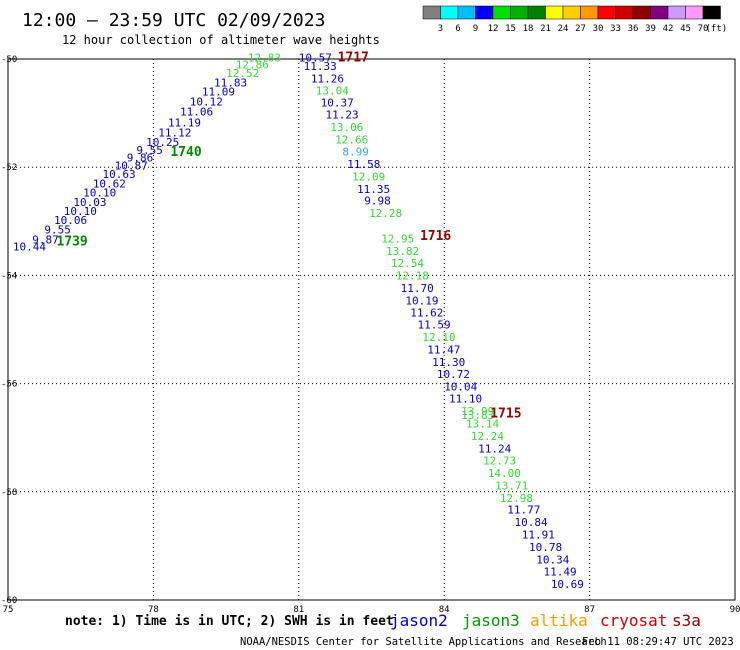 This screenshot has height=650, width=740. What do you see at coordinates (252, 64) in the screenshot?
I see `wave-height-label: 12.86` at bounding box center [252, 64].